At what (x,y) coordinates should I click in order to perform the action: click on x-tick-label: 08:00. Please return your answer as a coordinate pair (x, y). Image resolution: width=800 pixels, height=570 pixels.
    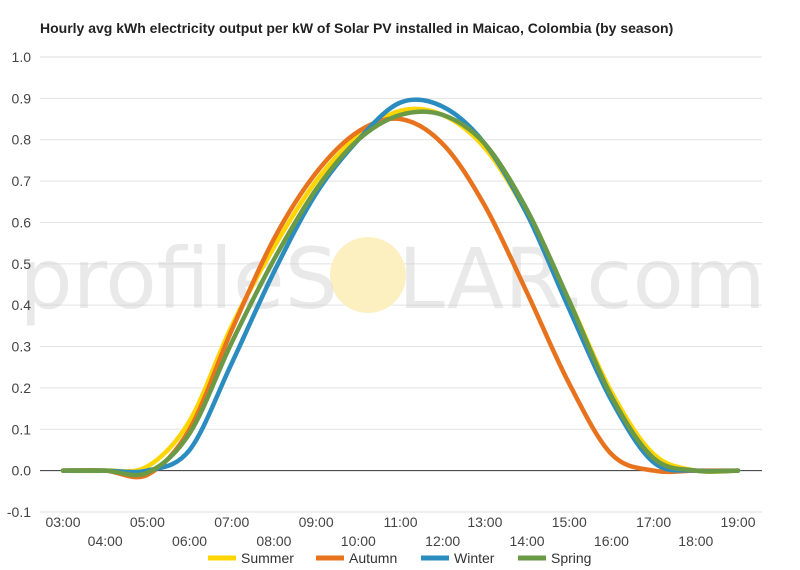
    Looking at the image, I should click on (273, 541).